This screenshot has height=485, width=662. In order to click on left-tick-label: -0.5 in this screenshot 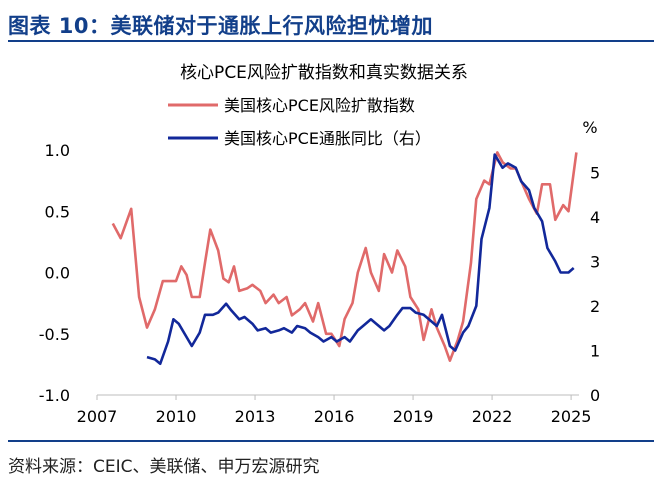, I will do `click(54, 334)`.